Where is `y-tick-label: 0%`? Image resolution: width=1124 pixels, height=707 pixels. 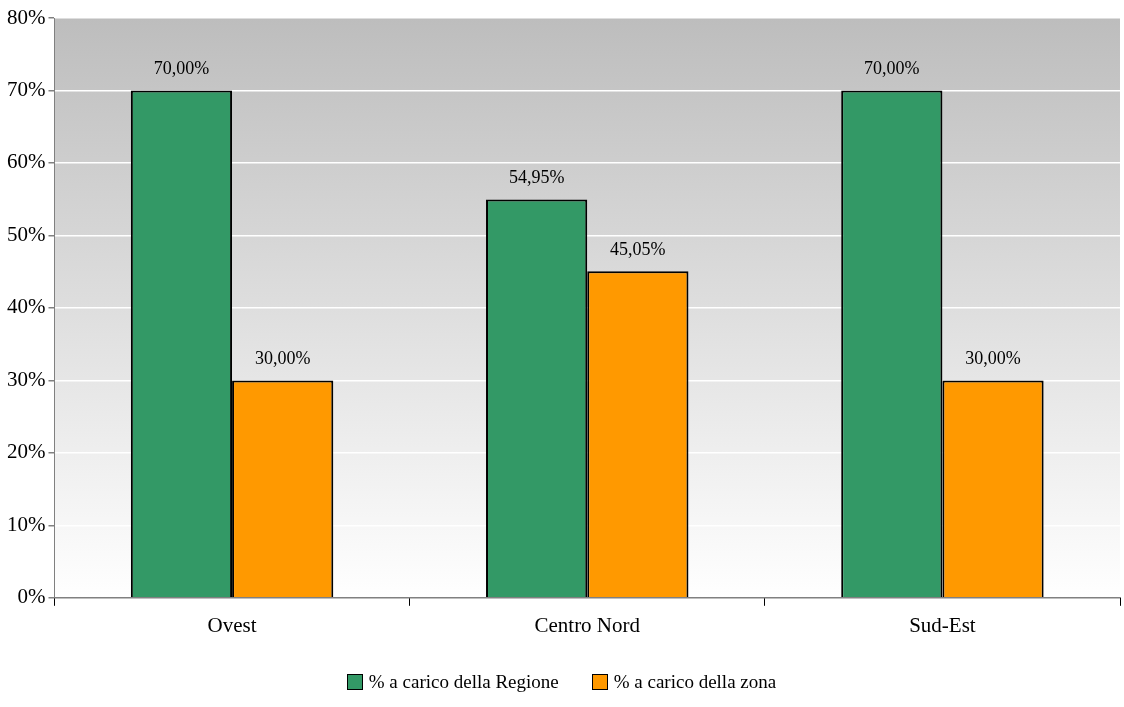
y-tick-label: 0% is located at coordinates (31, 596).